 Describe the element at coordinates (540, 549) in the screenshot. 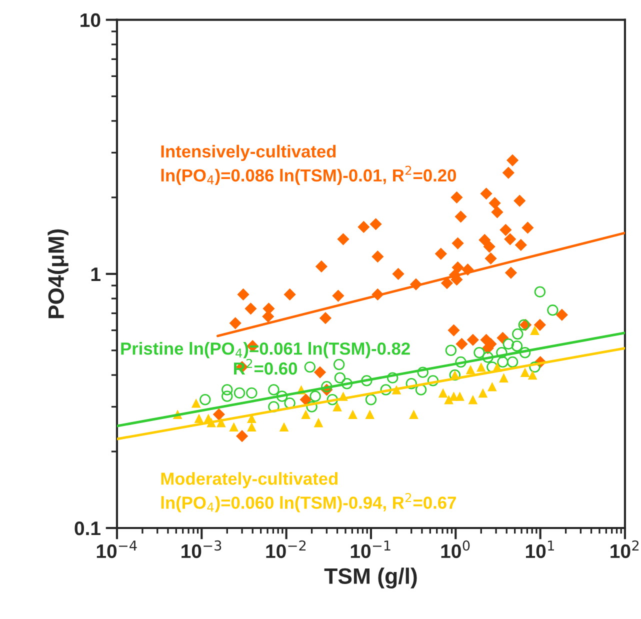

I see `x-tick-label: 10$^{1}$` at that location.